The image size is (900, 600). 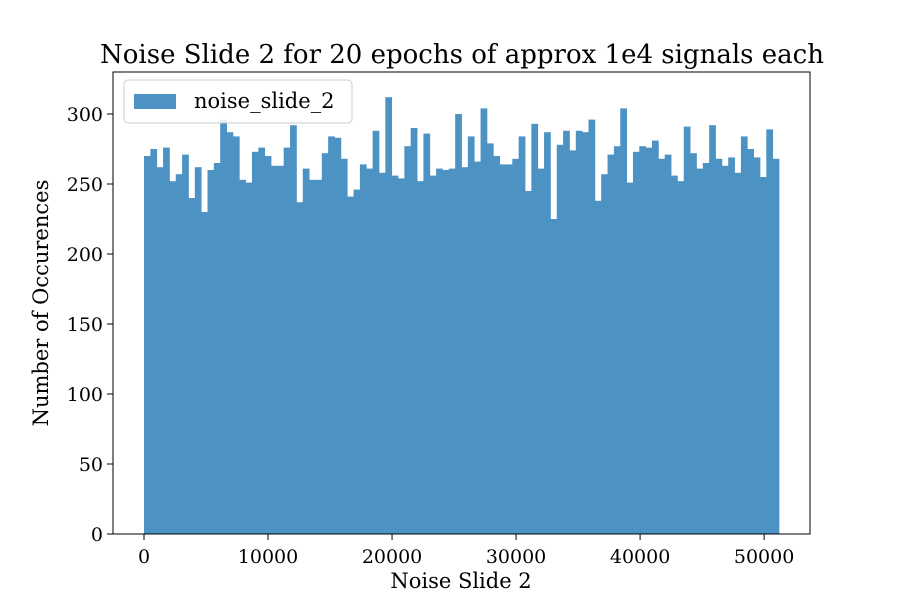 I want to click on x-tick-label: 40000, so click(x=640, y=557).